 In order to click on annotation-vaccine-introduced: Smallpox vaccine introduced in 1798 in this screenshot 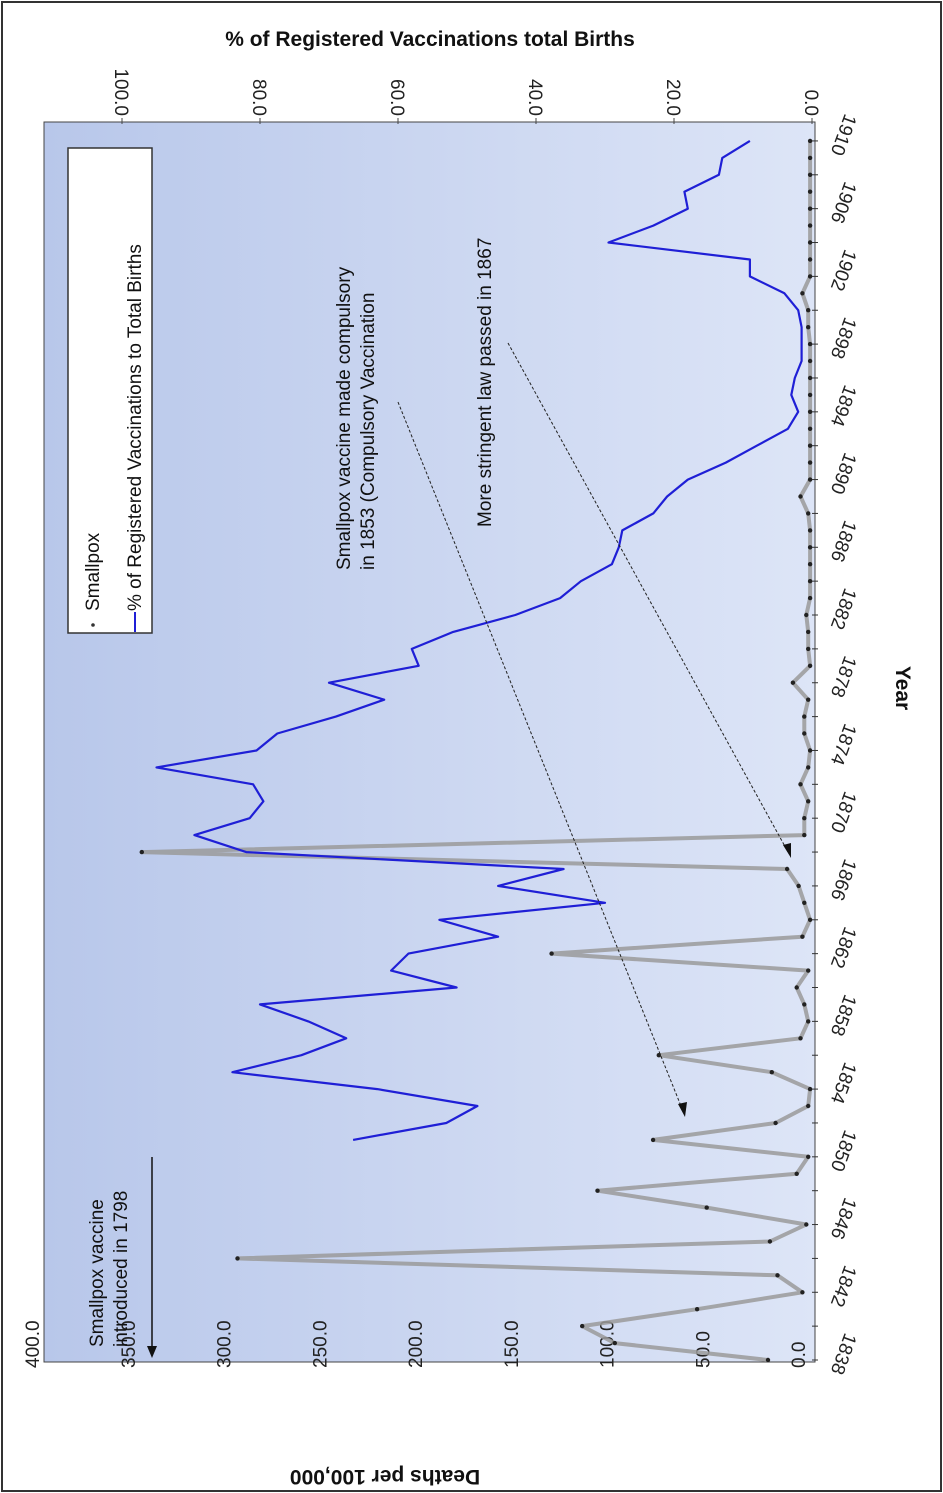, I will do `click(122, 1257)`.